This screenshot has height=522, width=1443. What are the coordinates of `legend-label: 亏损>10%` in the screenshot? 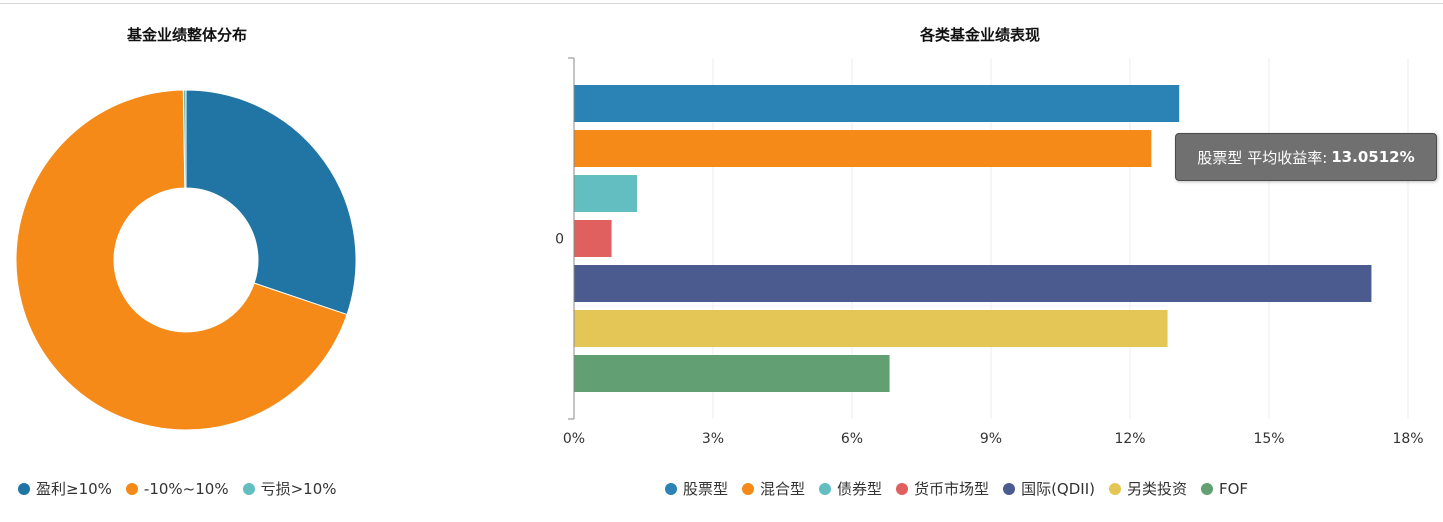 It's located at (298, 489).